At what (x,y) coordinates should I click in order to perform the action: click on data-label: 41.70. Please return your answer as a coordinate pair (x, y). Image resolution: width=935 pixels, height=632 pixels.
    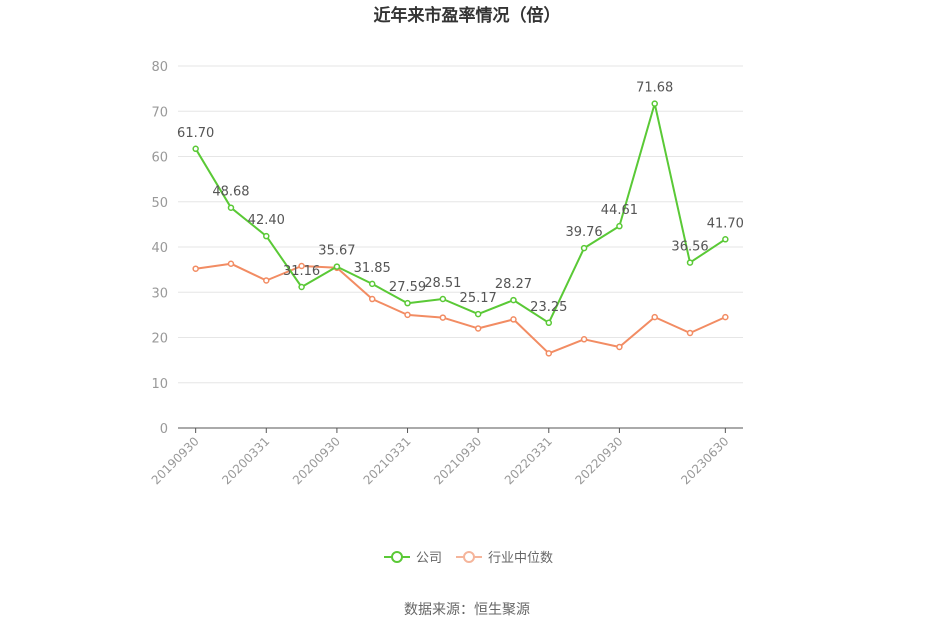
    Looking at the image, I should click on (725, 223).